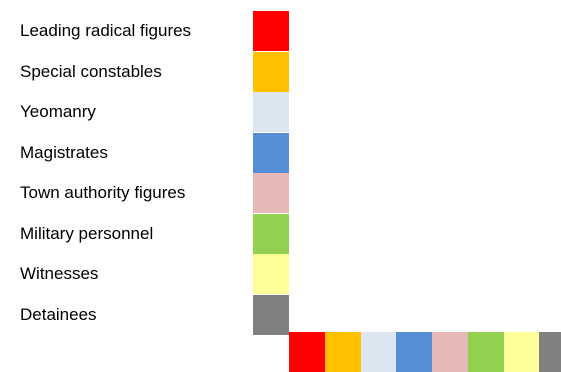 This screenshot has height=372, width=561. I want to click on legend-row-town-authority-figures: Town authority figures, so click(144, 193).